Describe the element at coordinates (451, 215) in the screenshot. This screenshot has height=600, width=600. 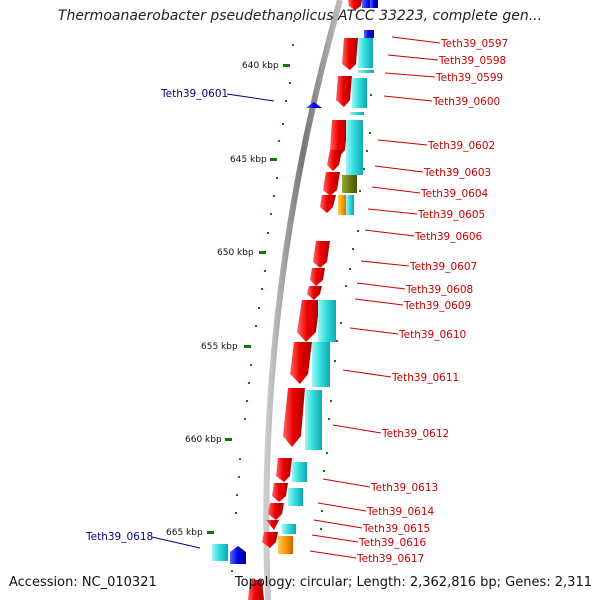
I see `gene-label: Teth39_0605` at that location.